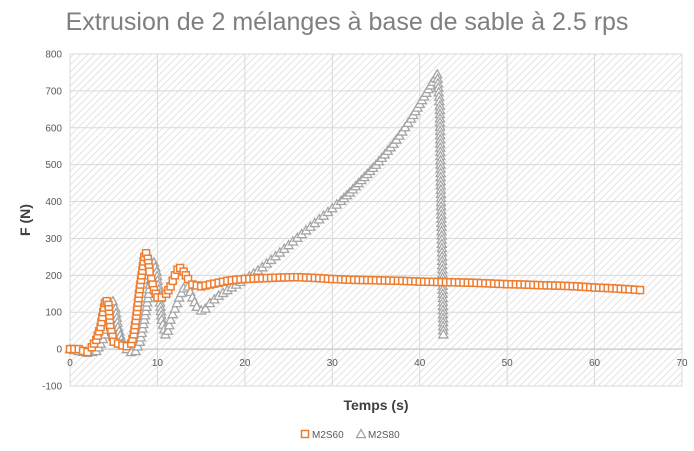  Describe the element at coordinates (595, 363) in the screenshot. I see `x-tick-label: 60` at that location.